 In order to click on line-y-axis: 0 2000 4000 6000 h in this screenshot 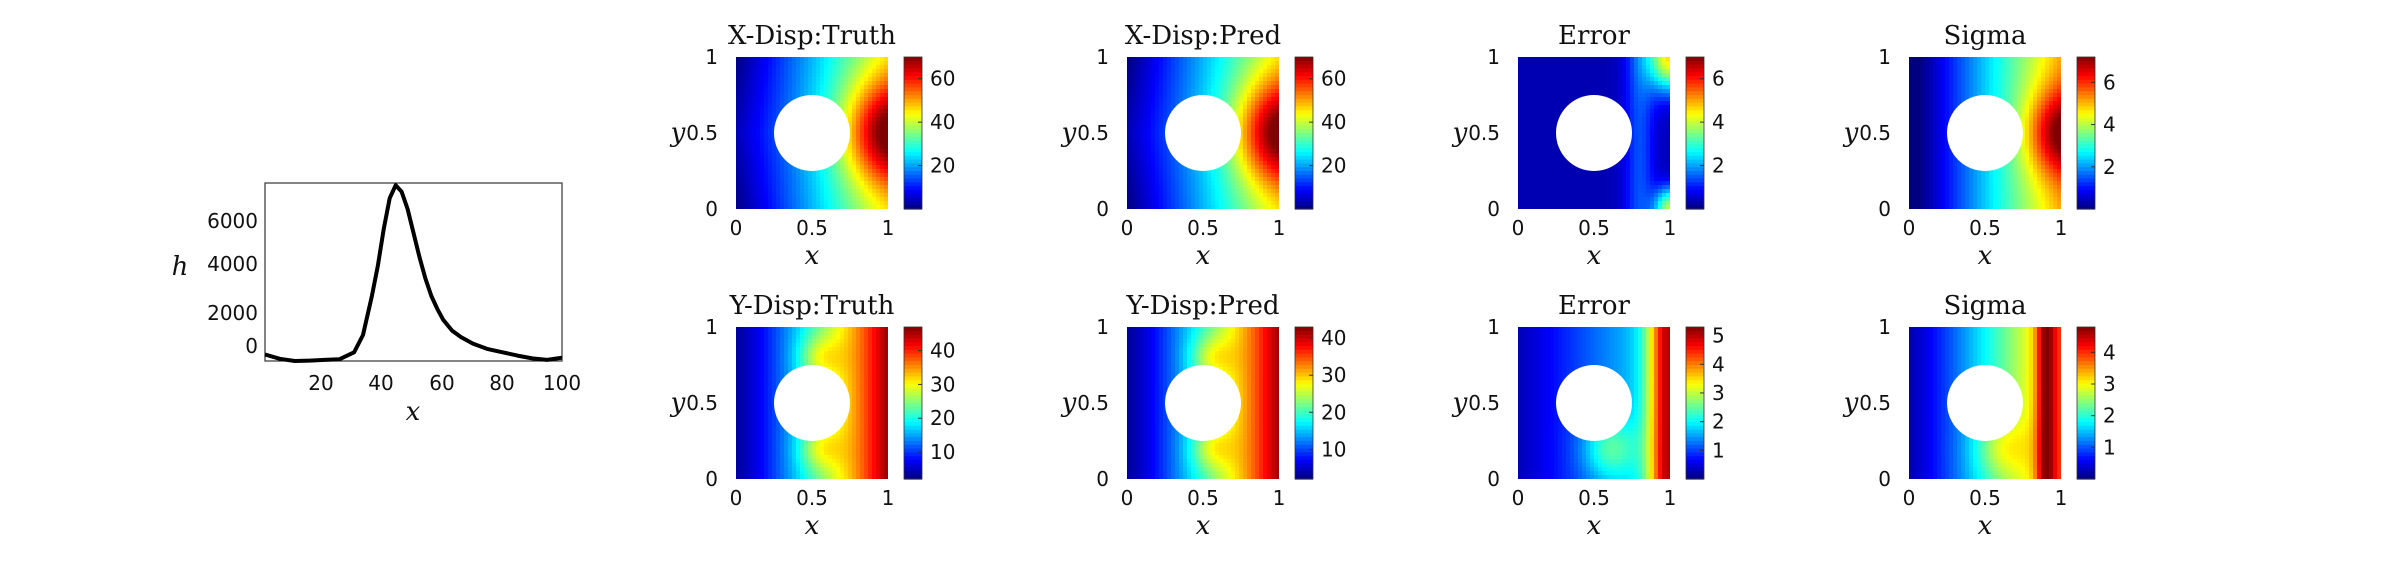, I will do `click(215, 283)`.